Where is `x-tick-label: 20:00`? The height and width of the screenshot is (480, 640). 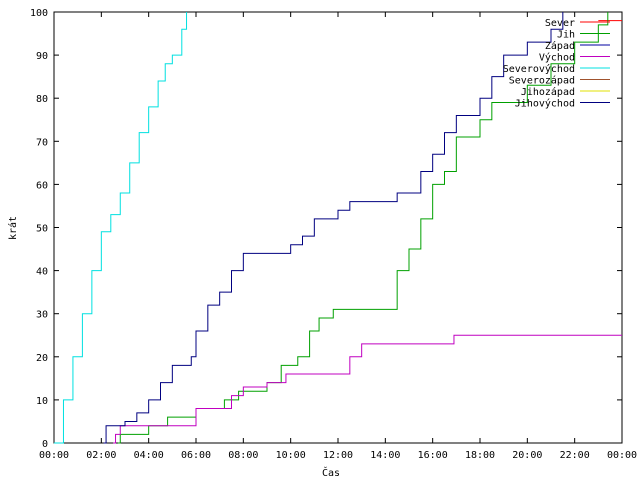 x-tick-label: 20:00 is located at coordinates (527, 455).